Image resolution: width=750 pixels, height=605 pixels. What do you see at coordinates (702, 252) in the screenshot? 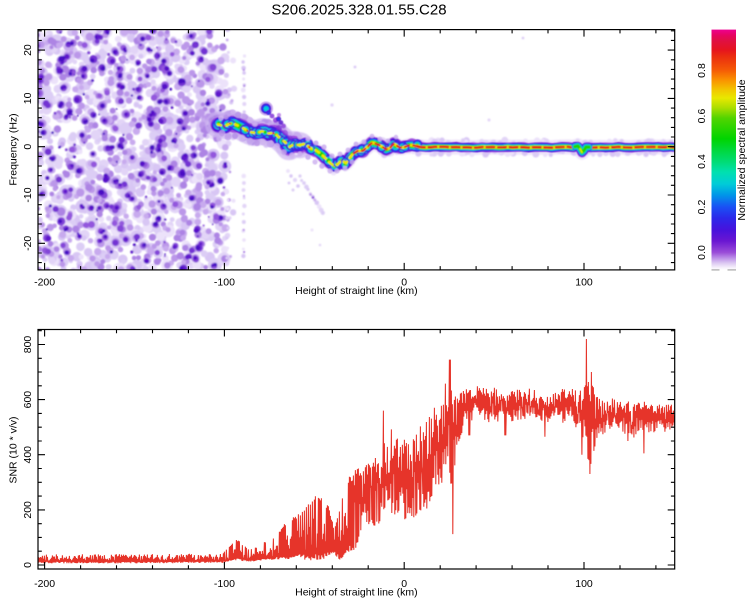
I see `svg-text: 0.0` at bounding box center [702, 252].